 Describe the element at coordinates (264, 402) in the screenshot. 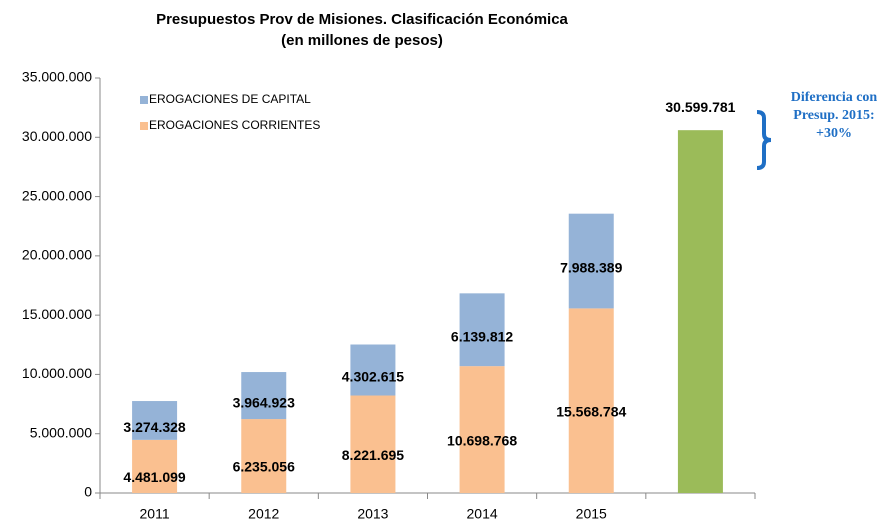

I see `value-label: 3.964.923` at that location.